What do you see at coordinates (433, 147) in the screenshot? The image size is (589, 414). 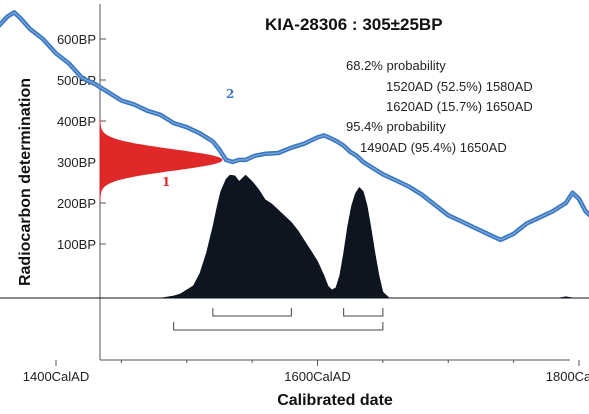 I see `info-line-5: 1490AD (95.4%) 1650AD` at bounding box center [433, 147].